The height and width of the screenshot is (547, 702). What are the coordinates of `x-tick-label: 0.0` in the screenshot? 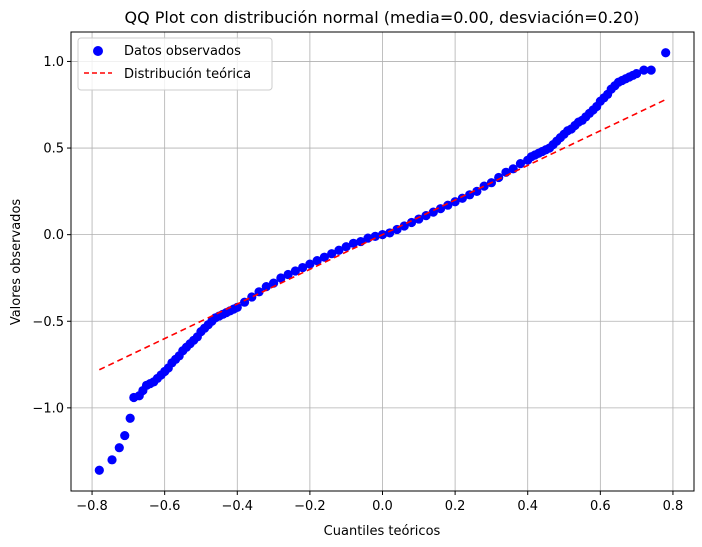 It's located at (382, 506).